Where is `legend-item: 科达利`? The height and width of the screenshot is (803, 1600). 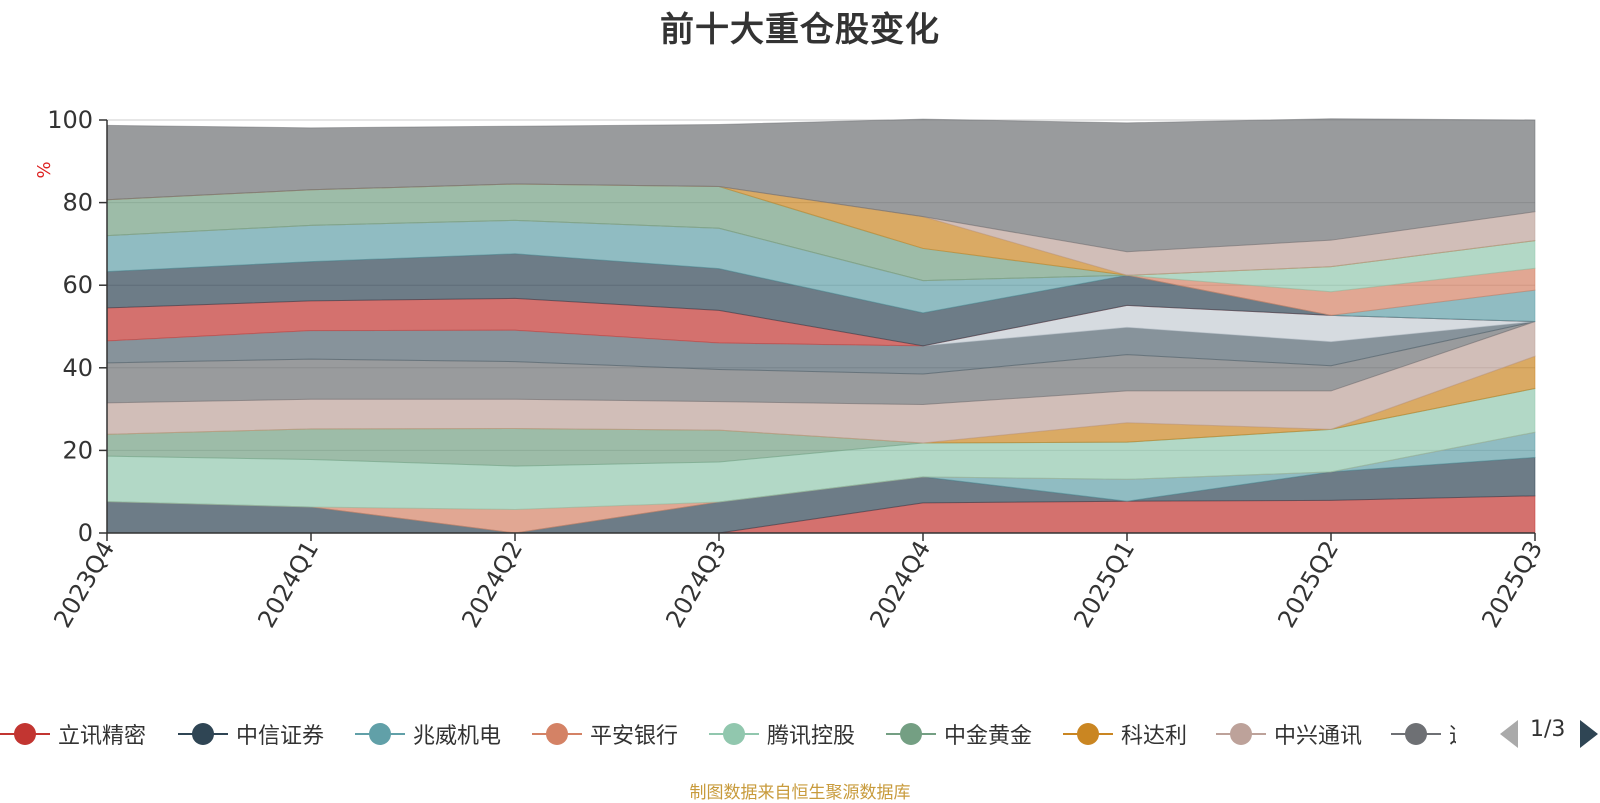 legend-item: 科达利 is located at coordinates (1125, 734).